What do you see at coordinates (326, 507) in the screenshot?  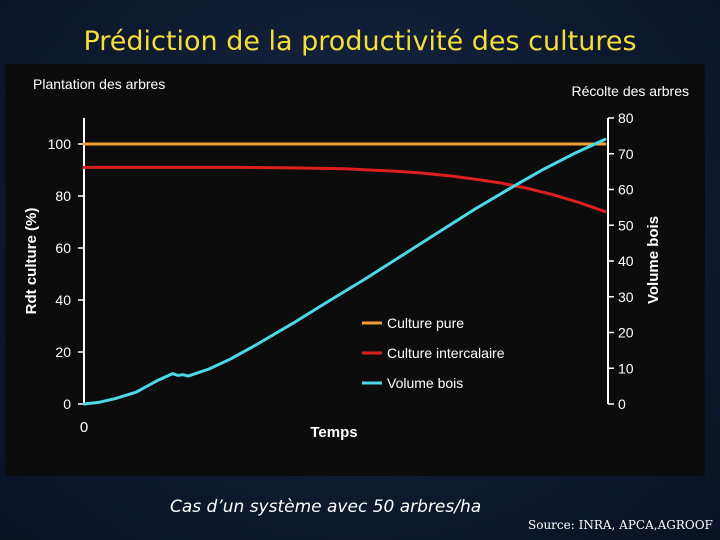 I see `slide-caption: Cas d’un système avec 50 arbres/ha` at bounding box center [326, 507].